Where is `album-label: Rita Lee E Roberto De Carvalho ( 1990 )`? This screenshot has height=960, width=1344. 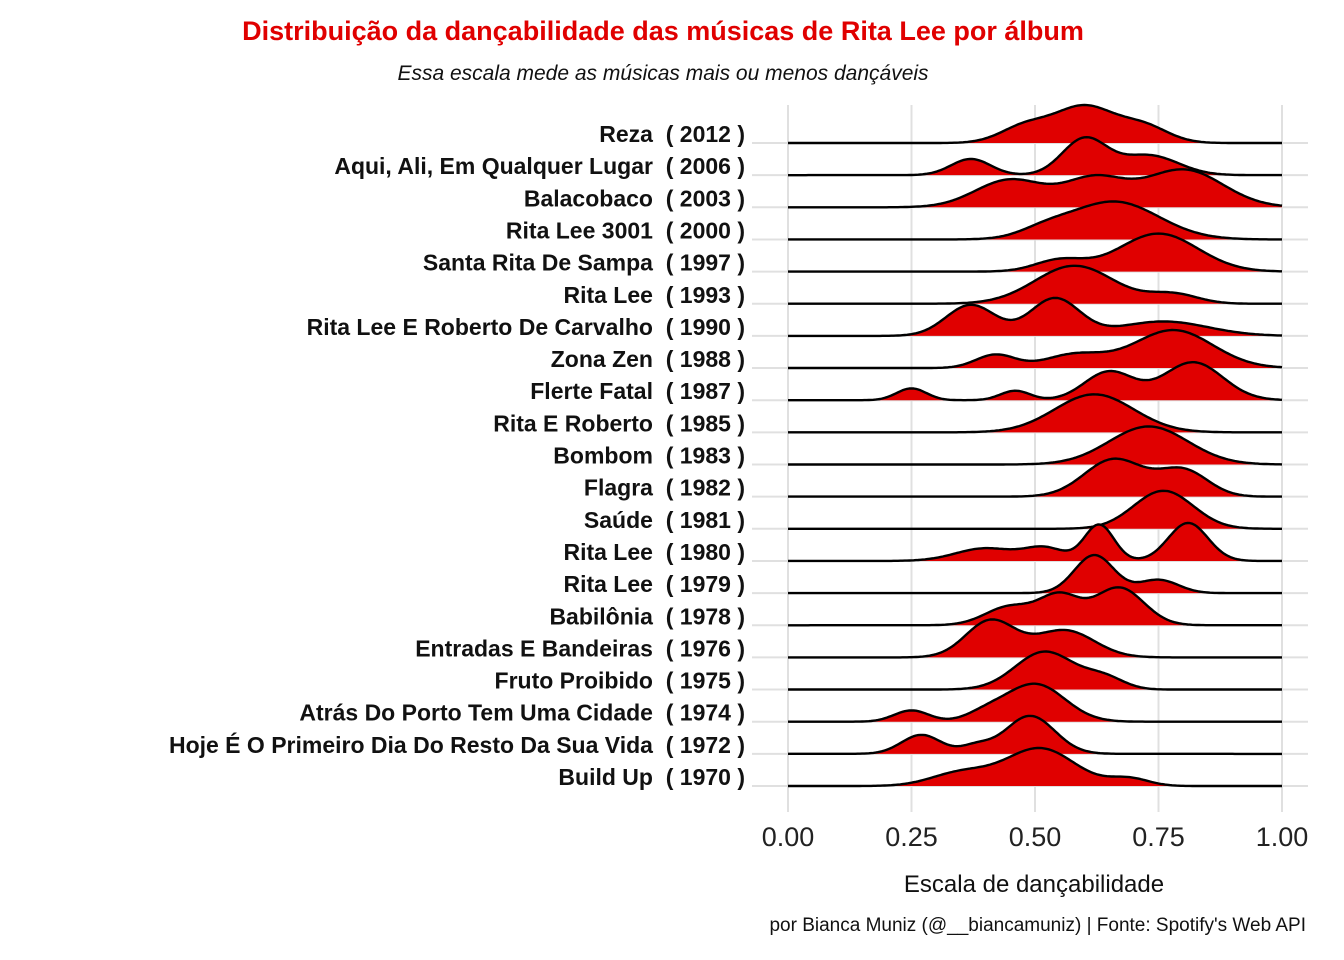
album-label: Rita Lee E Roberto De Carvalho ( 1990 ) is located at coordinates (526, 327).